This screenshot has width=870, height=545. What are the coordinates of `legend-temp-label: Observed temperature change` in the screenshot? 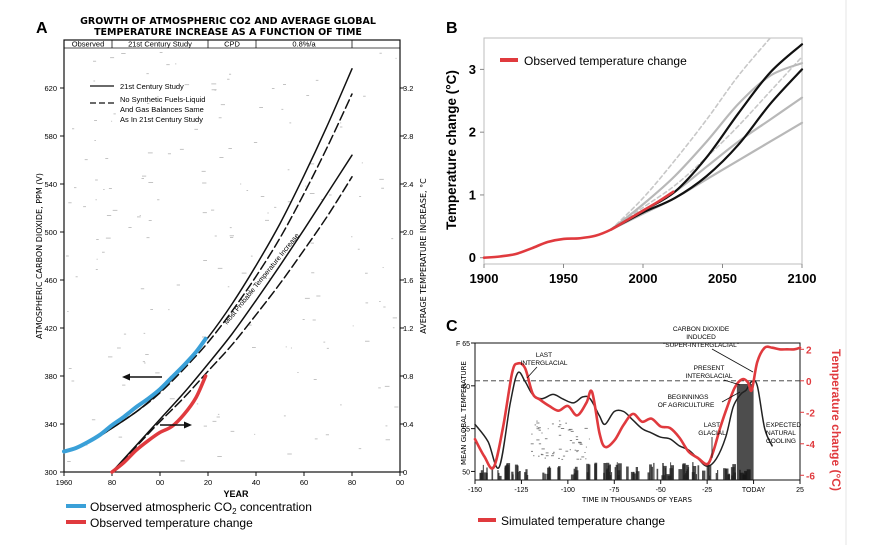 It's located at (171, 523).